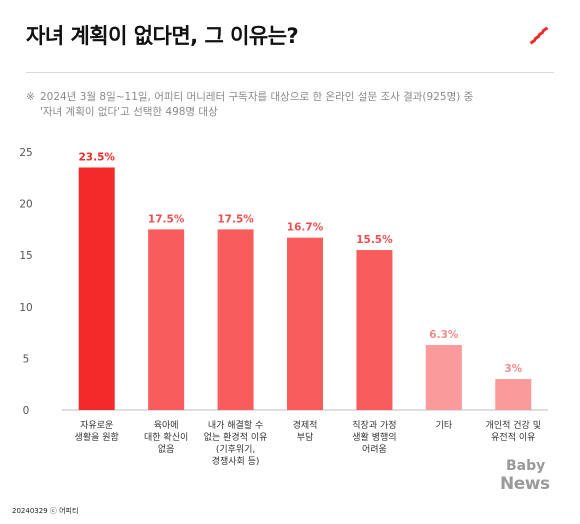 The width and height of the screenshot is (580, 524). Describe the element at coordinates (526, 466) in the screenshot. I see `logo-baby-text: Baby` at that location.